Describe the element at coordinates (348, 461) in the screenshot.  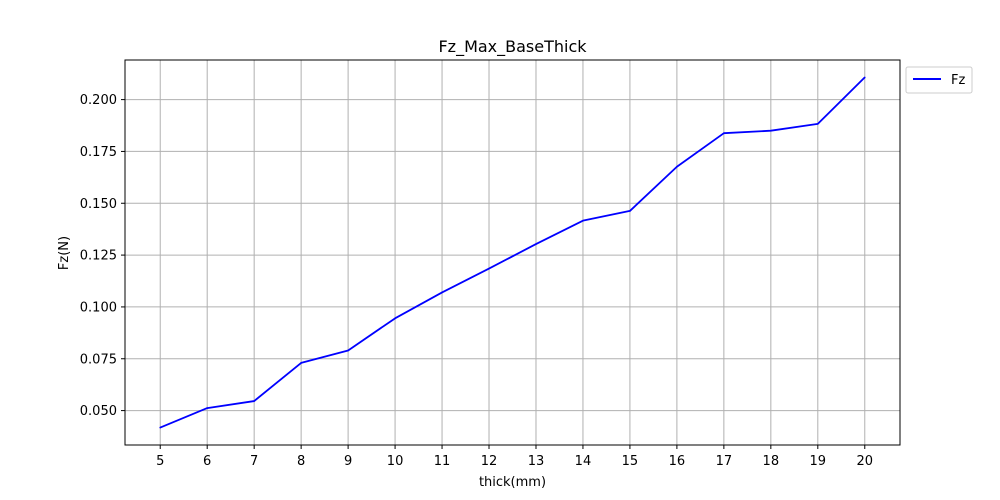
I see `x-tick-label: 9` at that location.